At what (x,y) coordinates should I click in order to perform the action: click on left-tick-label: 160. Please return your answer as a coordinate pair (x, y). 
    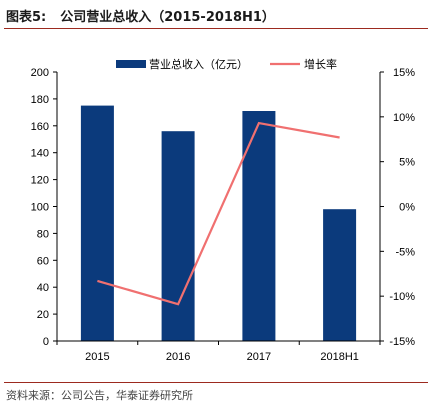
    Looking at the image, I should click on (40, 127).